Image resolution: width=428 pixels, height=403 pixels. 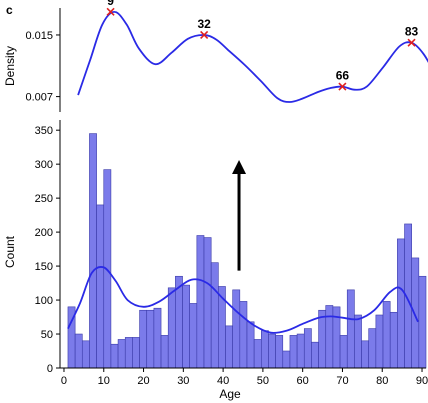 I want to click on density-y-tick-label: 0.007, so click(x=39, y=98).